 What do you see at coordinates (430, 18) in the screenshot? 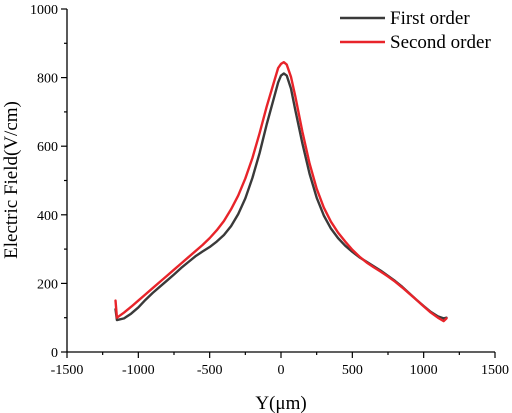
I see `legend-label-first-order: First order` at bounding box center [430, 18].